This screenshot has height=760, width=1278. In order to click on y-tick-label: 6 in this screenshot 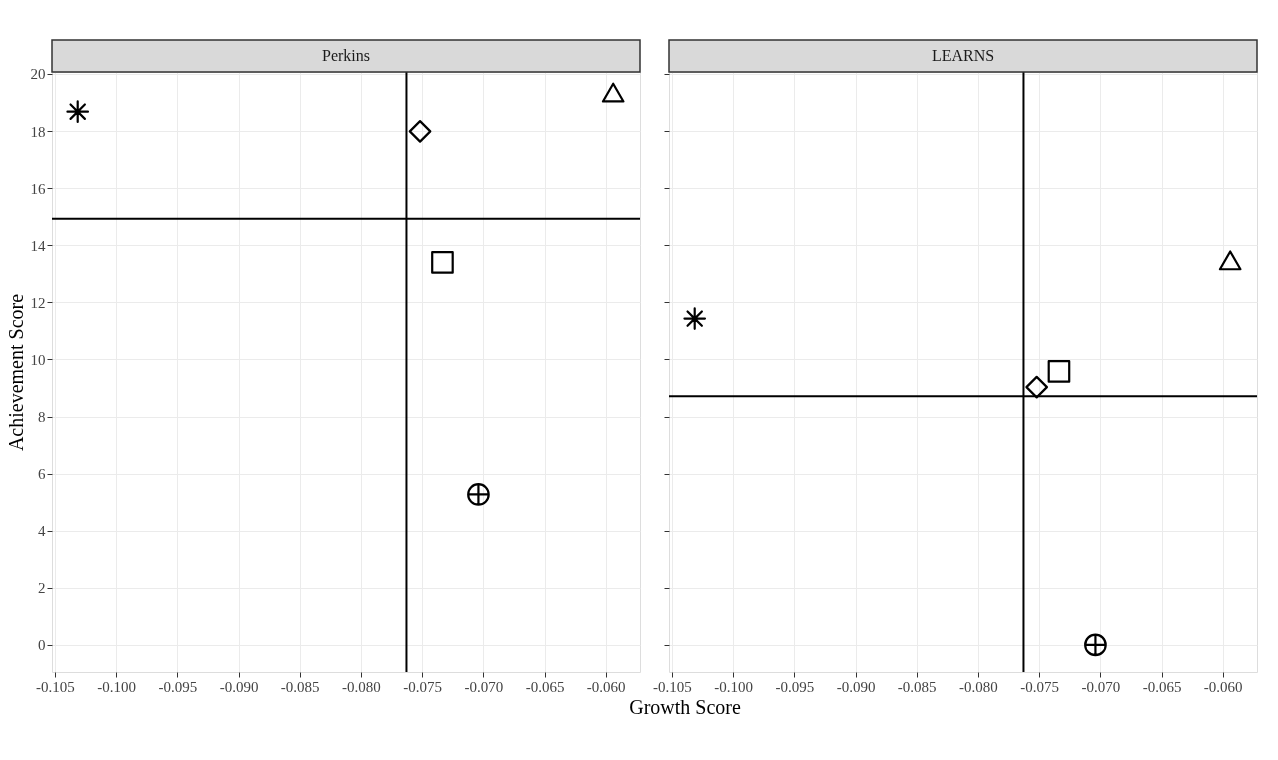, I will do `click(42, 474)`.